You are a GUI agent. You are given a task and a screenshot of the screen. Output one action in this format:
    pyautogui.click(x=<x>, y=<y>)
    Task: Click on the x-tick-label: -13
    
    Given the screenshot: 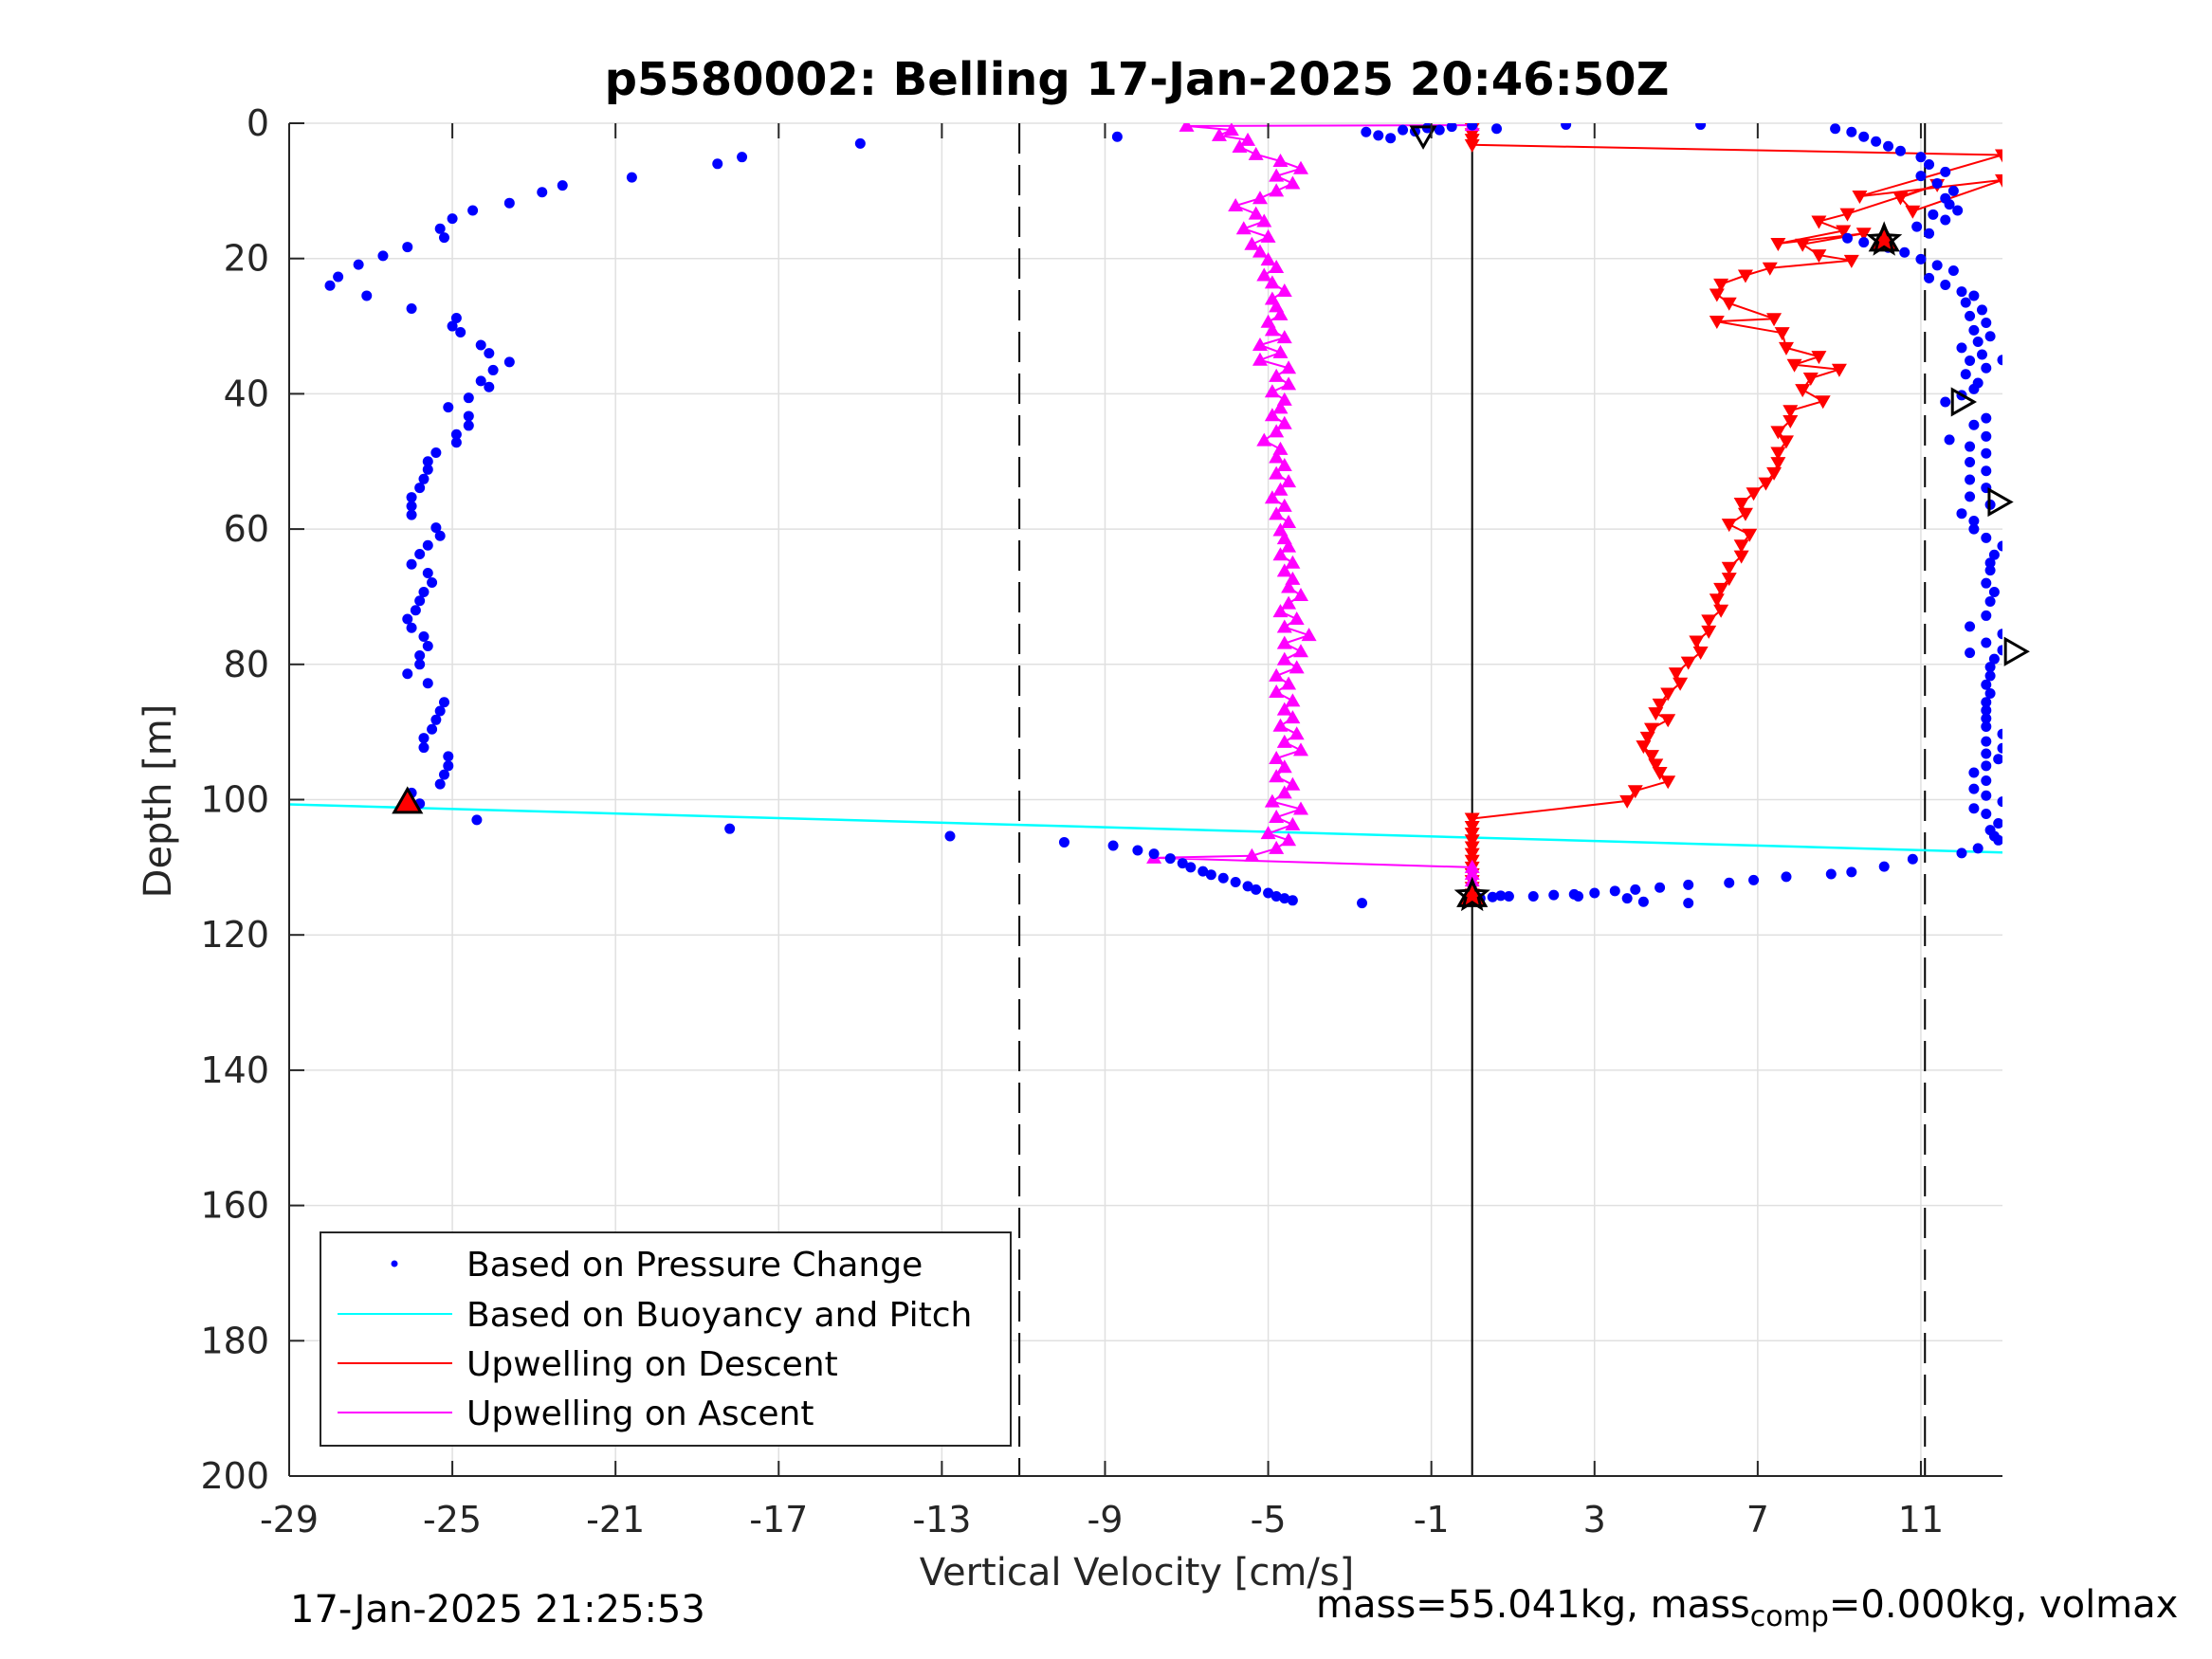 What is the action you would take?
    pyautogui.click(x=941, y=1519)
    